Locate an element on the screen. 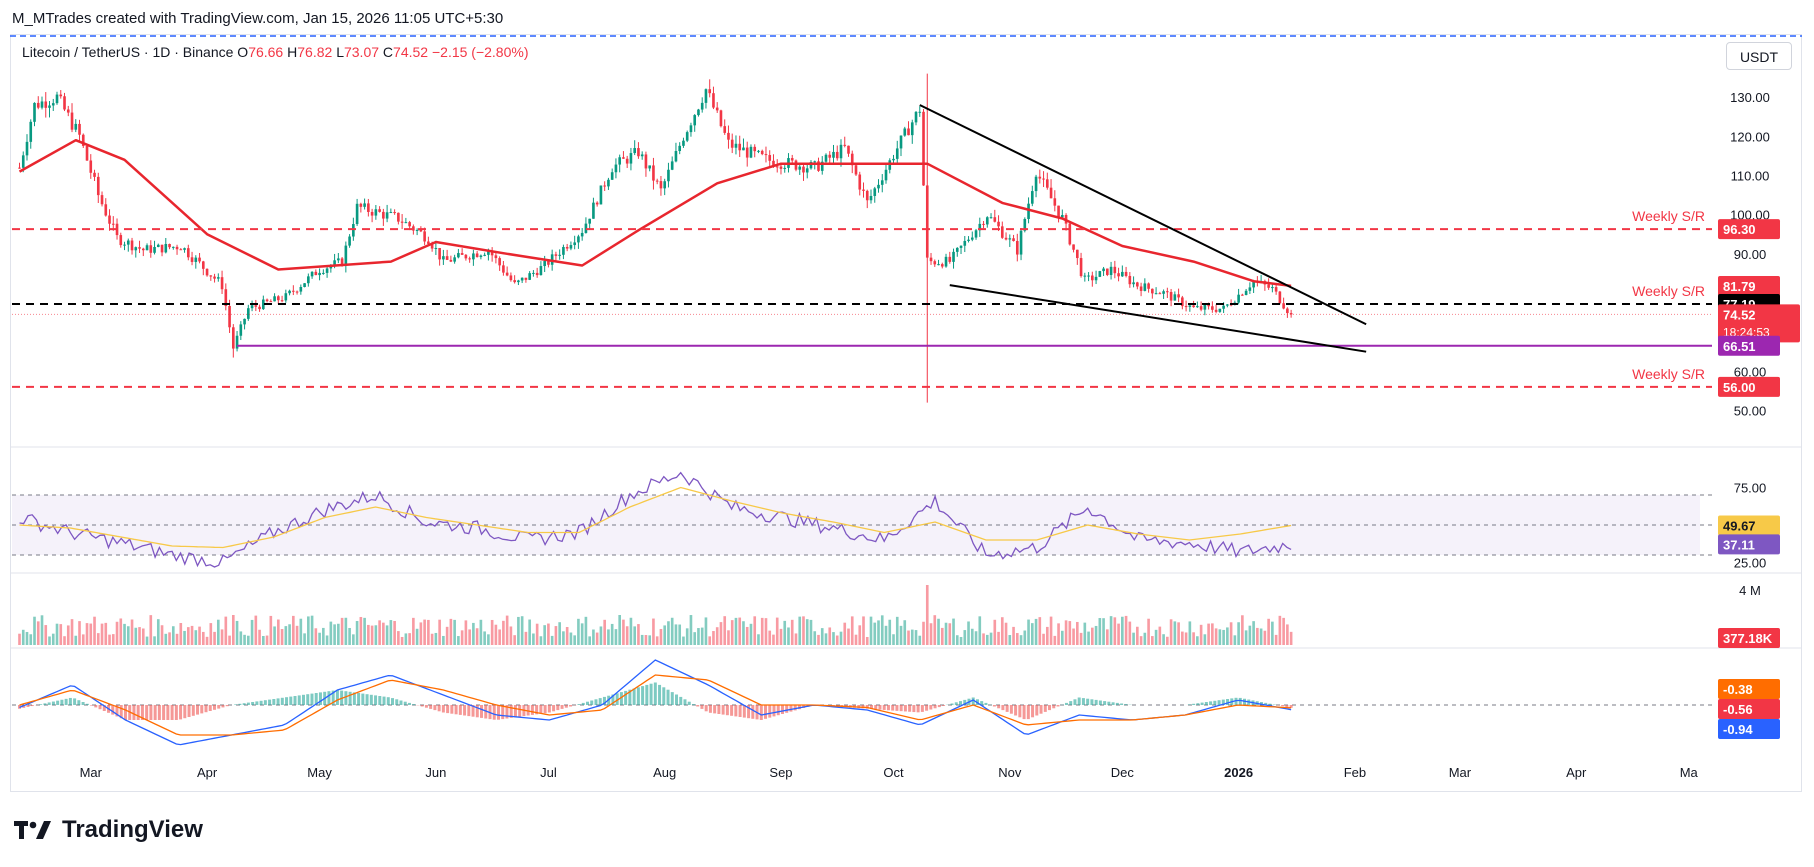  high-value: 76.82 is located at coordinates (315, 52).